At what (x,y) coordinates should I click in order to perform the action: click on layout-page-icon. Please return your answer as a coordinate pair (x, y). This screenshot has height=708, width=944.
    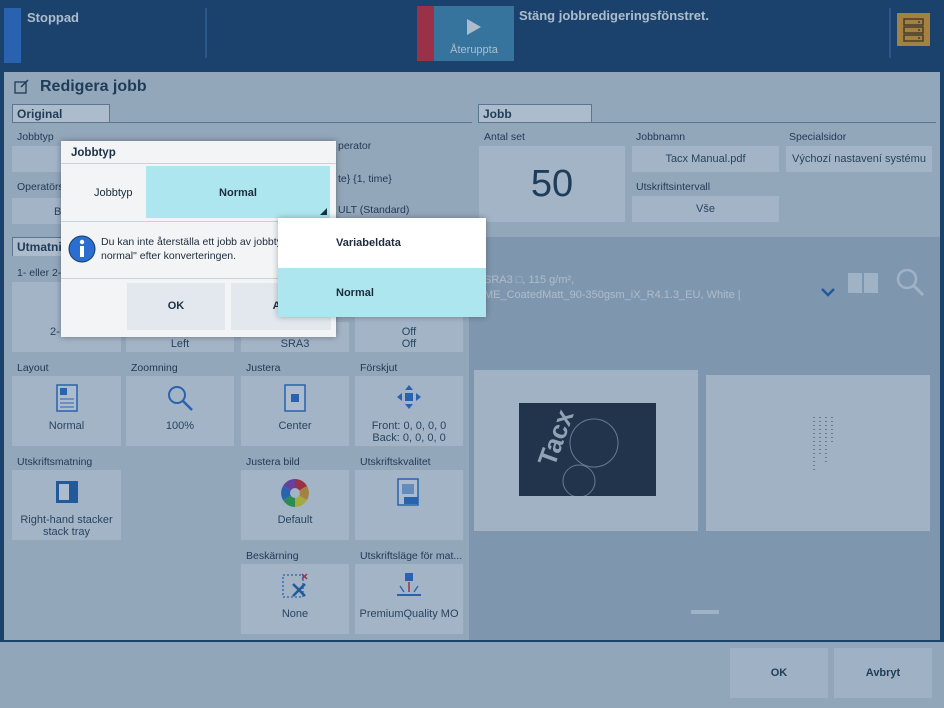
    Looking at the image, I should click on (66, 398).